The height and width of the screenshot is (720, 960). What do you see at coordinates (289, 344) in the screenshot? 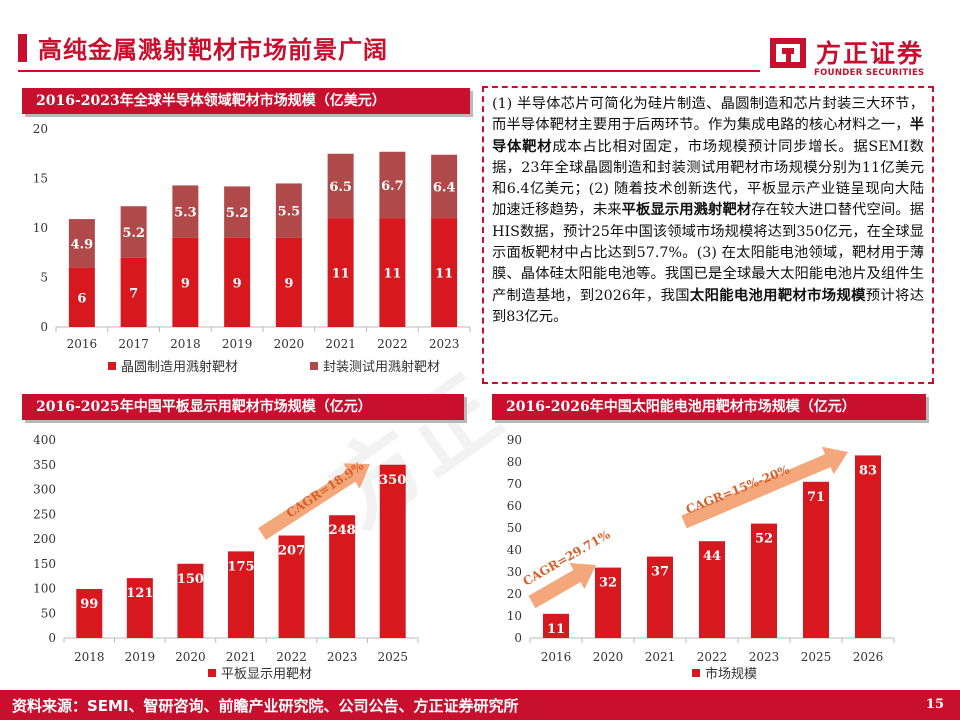
I see `chart1-xtick: 2020` at bounding box center [289, 344].